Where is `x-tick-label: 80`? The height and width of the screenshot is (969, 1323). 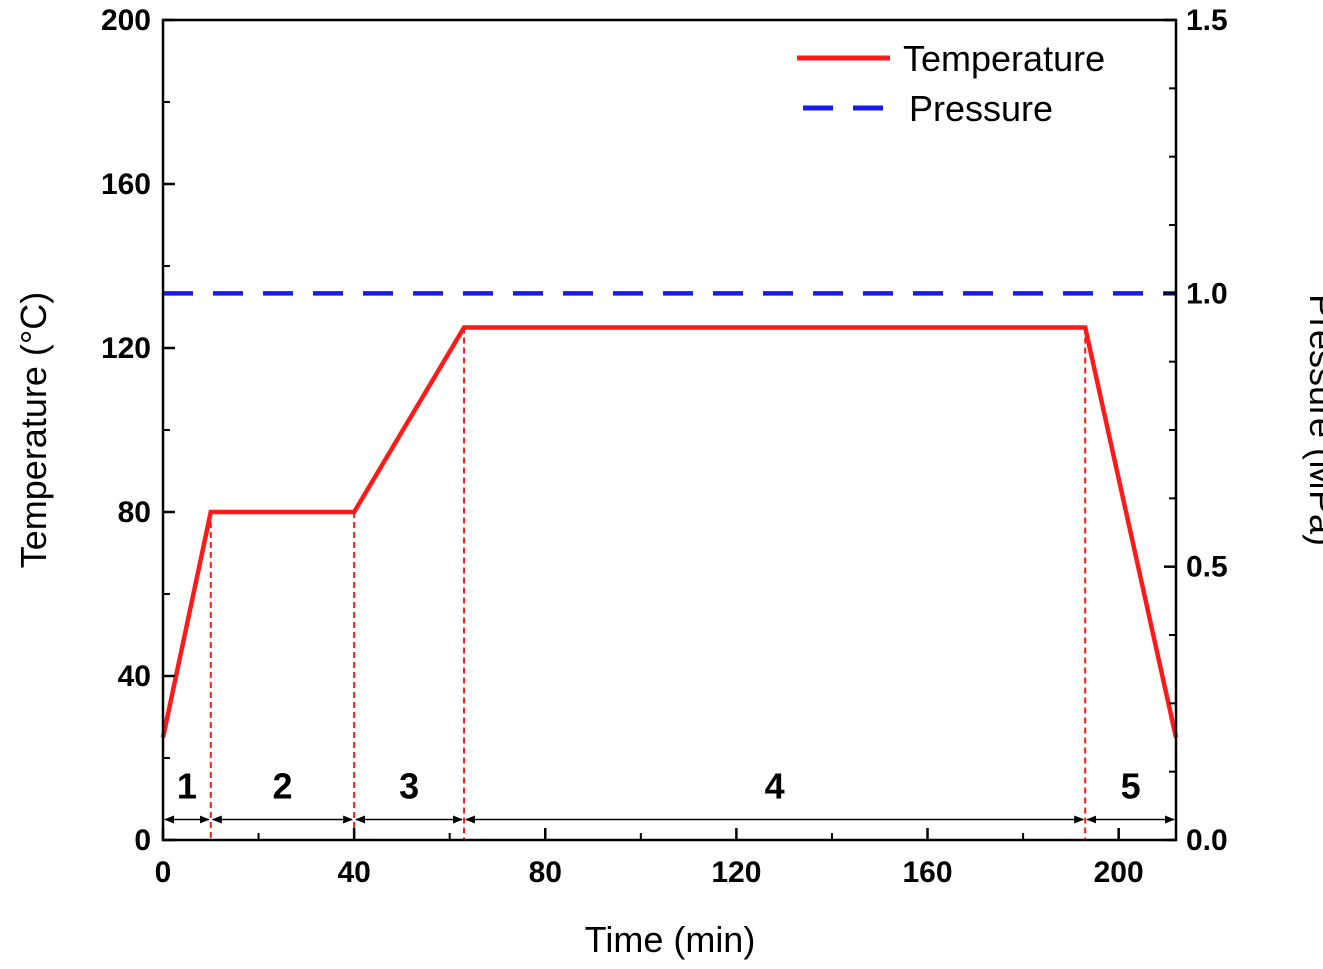
x-tick-label: 80 is located at coordinates (545, 872).